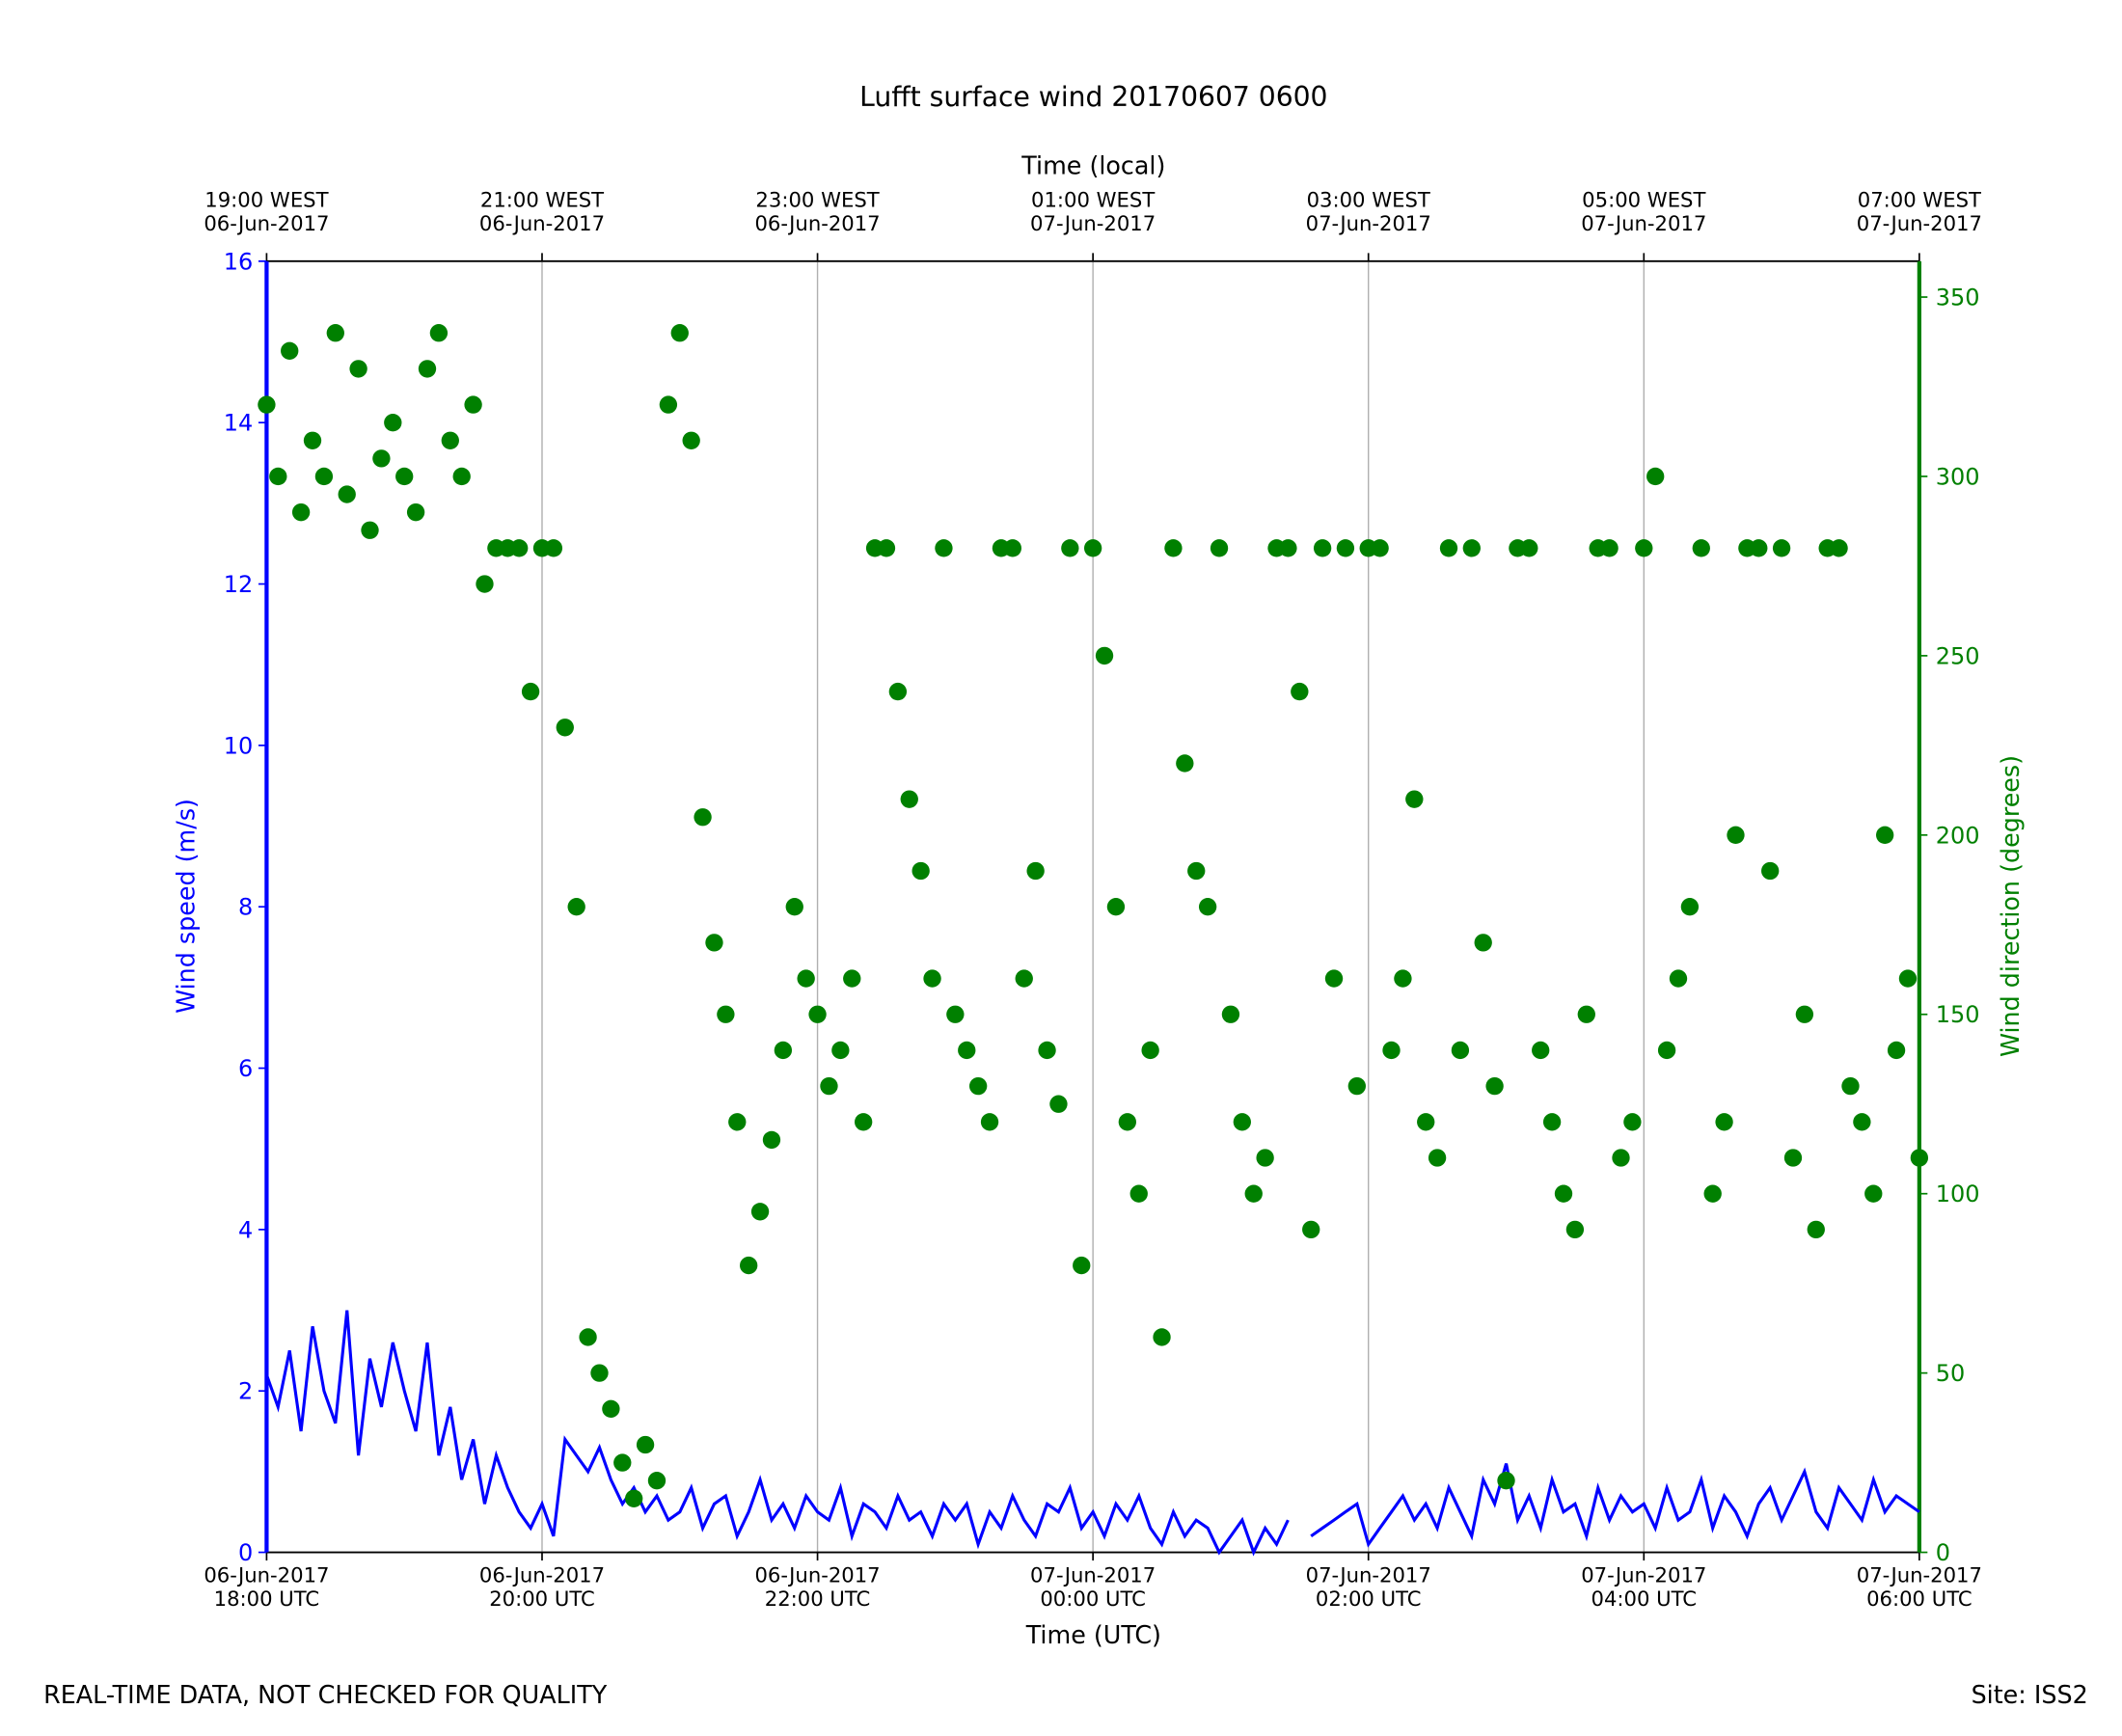  I want to click on y-tick-label: 8, so click(246, 908).